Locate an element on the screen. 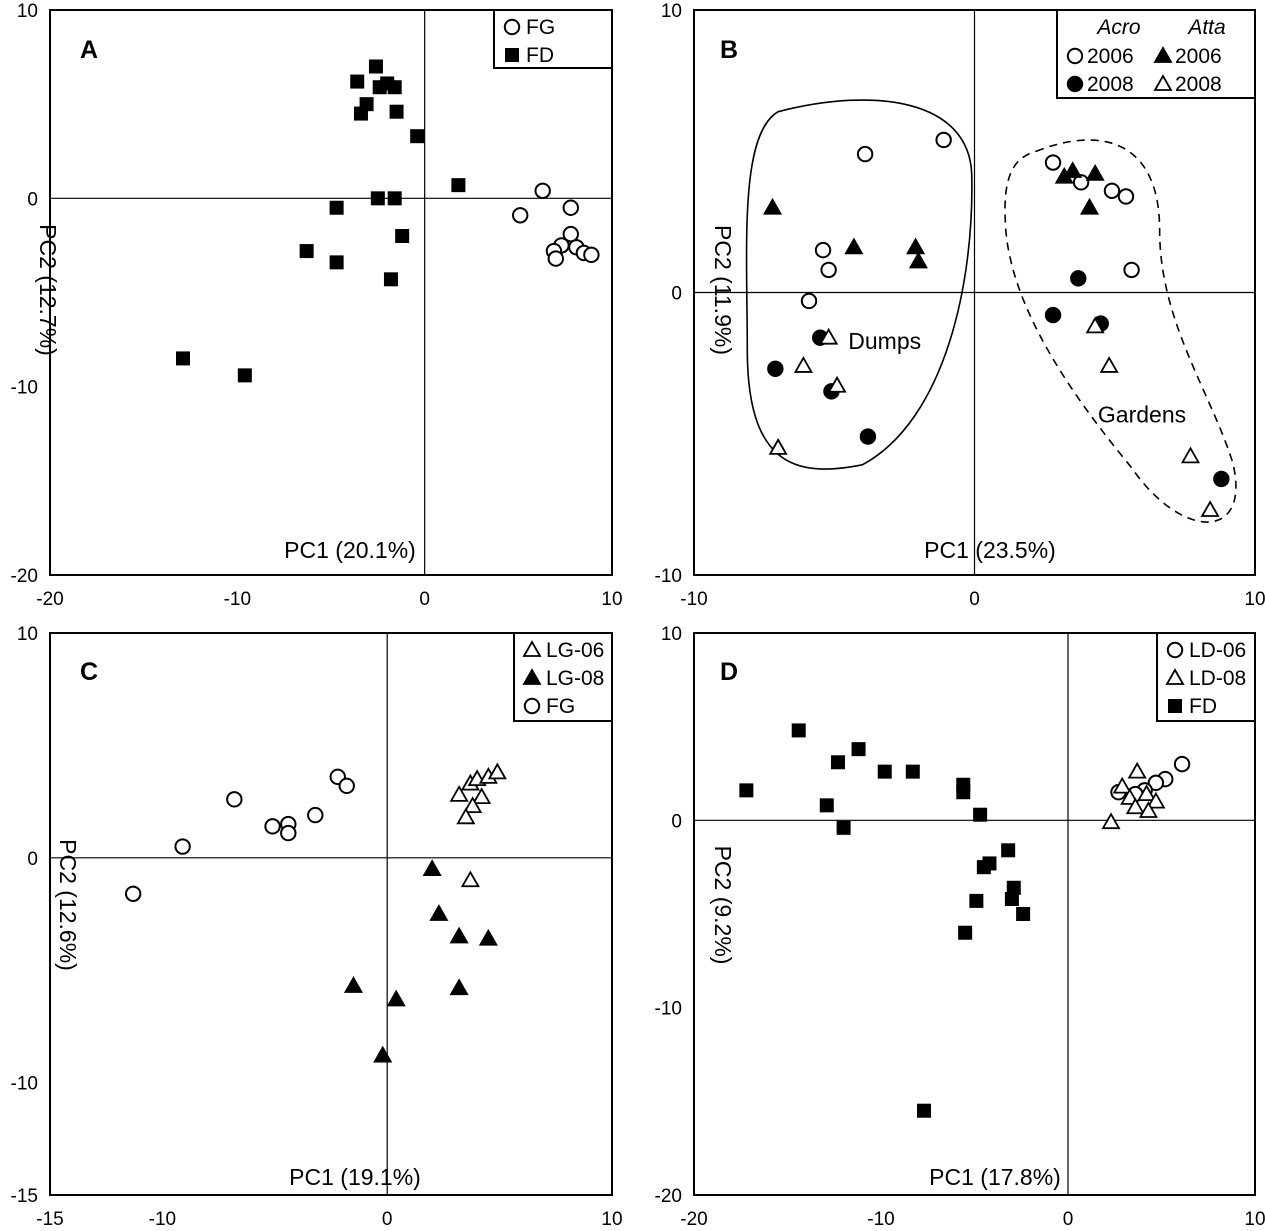 The width and height of the screenshot is (1265, 1231). y-axis-label: PC2 (9.2%) is located at coordinates (723, 905).